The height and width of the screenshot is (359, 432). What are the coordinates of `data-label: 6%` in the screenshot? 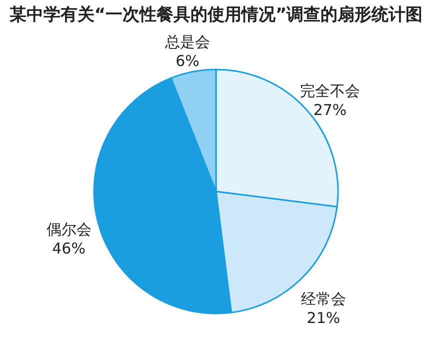 It's located at (188, 61).